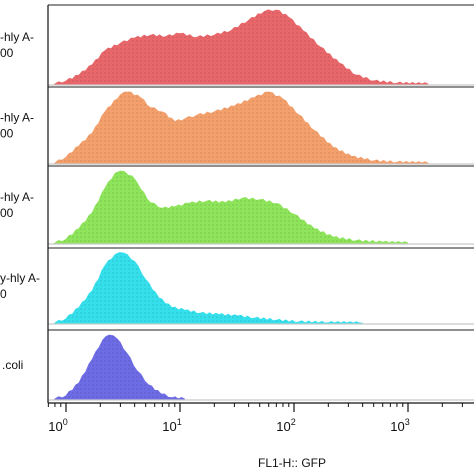 The image size is (474, 474). Describe the element at coordinates (260, 418) in the screenshot. I see `x-axis: 10⁰ 10¹ 10² 10³` at that location.